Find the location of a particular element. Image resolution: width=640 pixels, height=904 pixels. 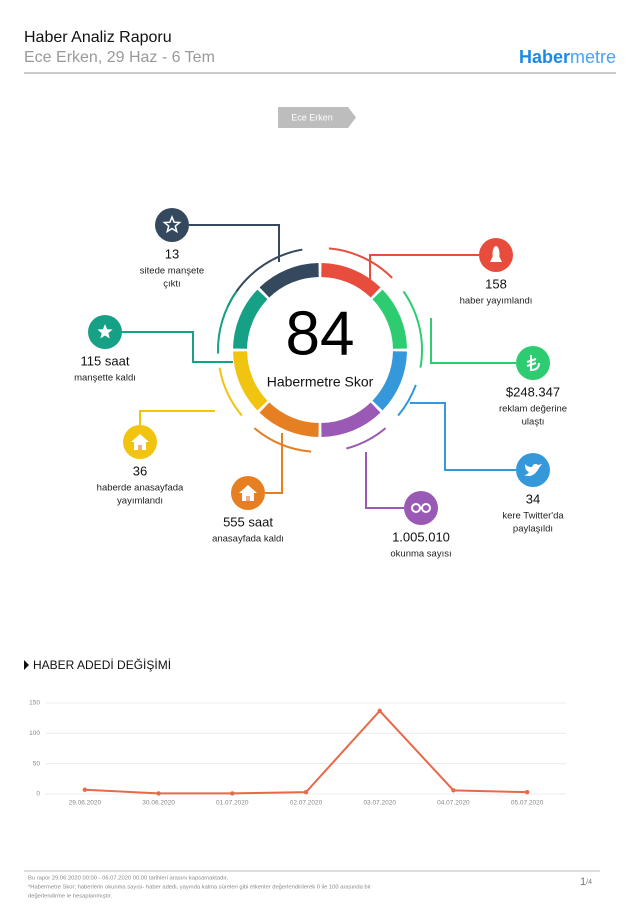

stat-label: okunma sayısı is located at coordinates (420, 554).